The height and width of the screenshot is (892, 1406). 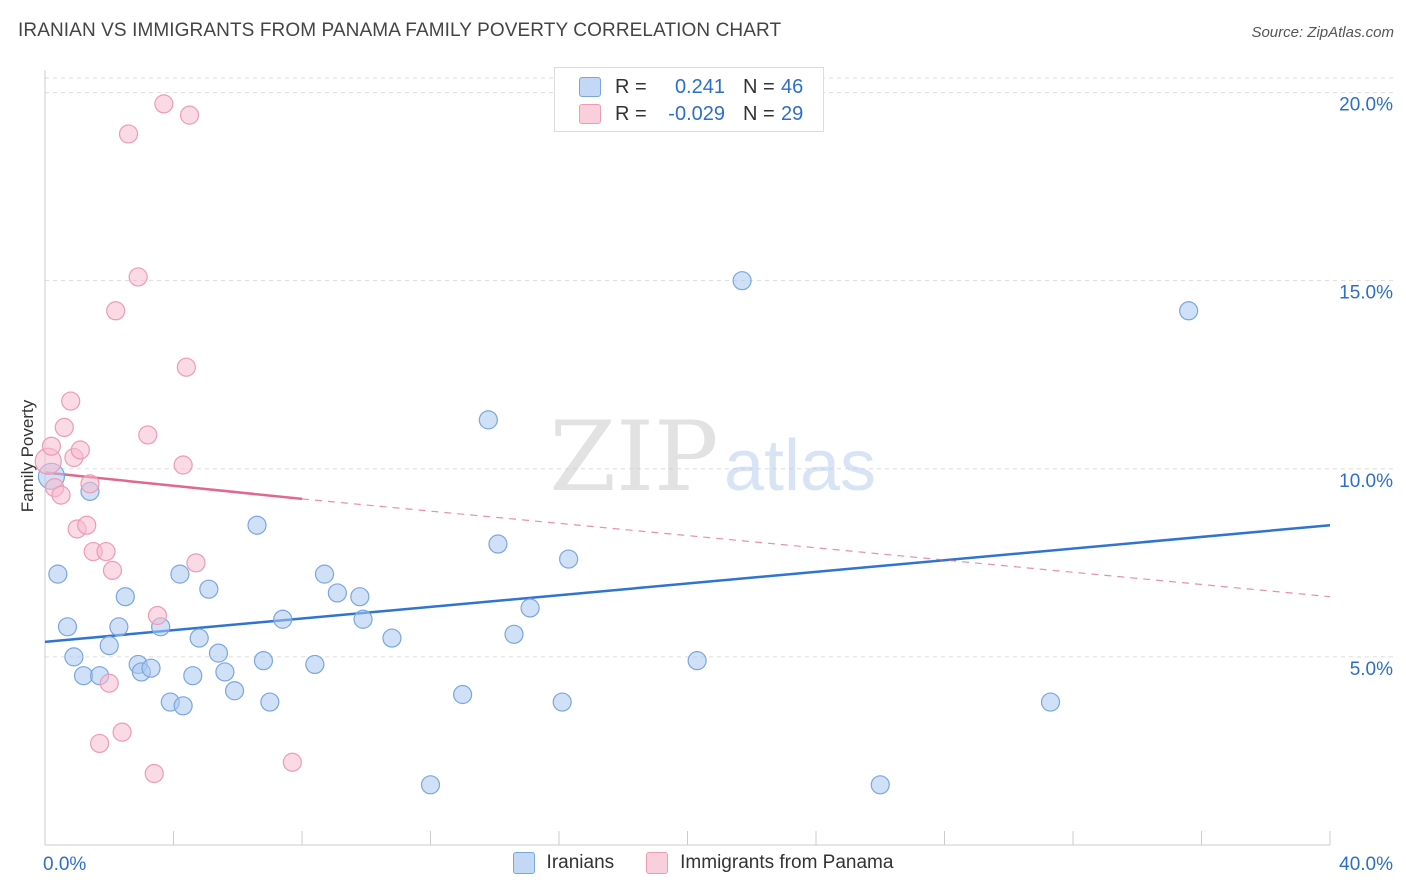 What do you see at coordinates (1322, 32) in the screenshot?
I see `source-credit: Source: ZipAtlas.com` at bounding box center [1322, 32].